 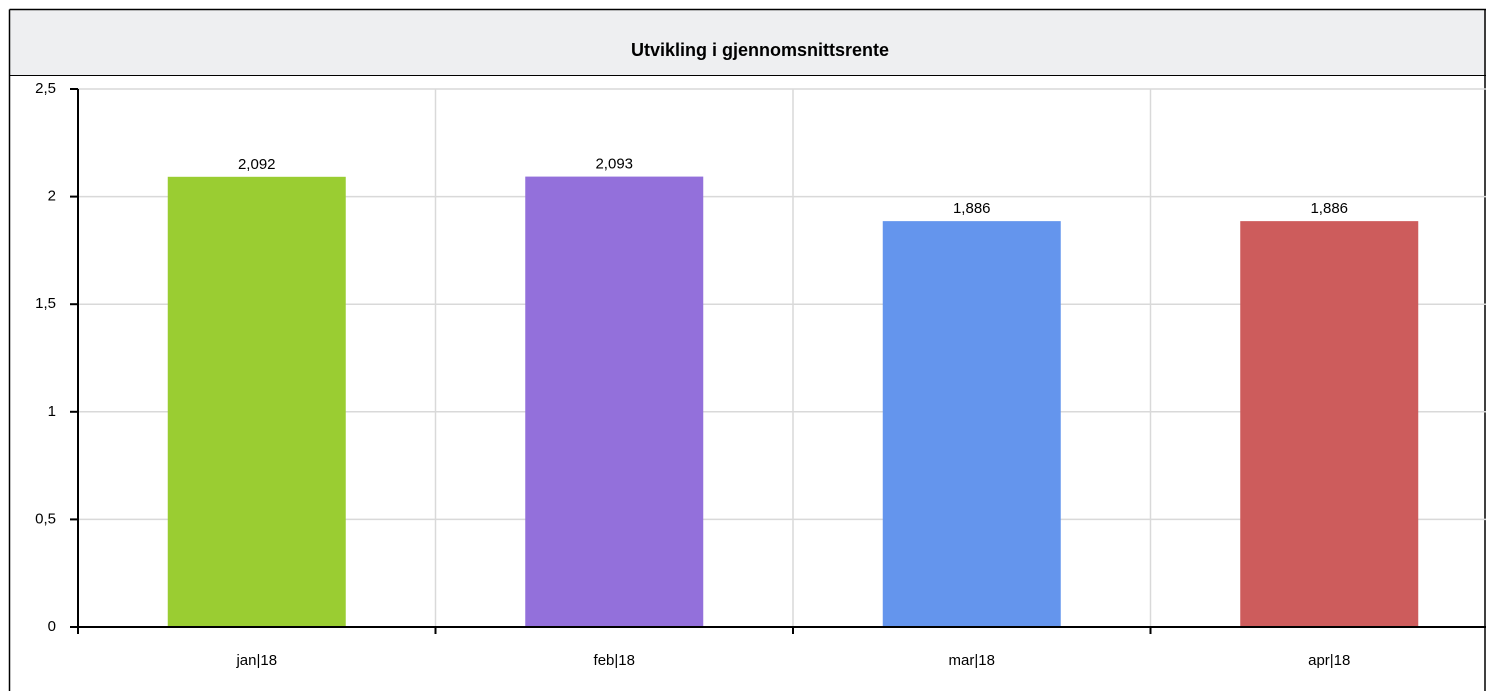 I want to click on data-label: 2,092, so click(x=257, y=164).